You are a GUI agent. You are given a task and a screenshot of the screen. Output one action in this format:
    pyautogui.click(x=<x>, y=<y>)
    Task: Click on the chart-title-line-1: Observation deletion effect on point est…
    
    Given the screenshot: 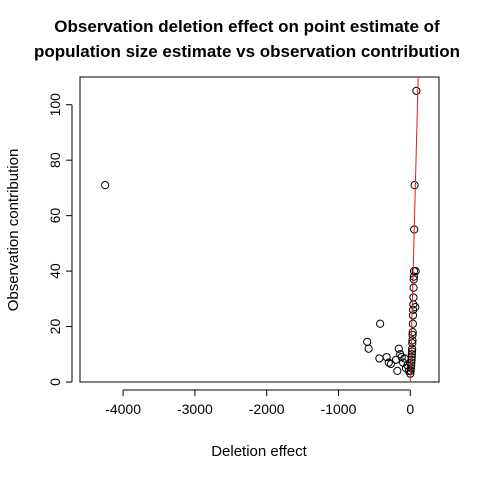 What is the action you would take?
    pyautogui.click(x=247, y=26)
    